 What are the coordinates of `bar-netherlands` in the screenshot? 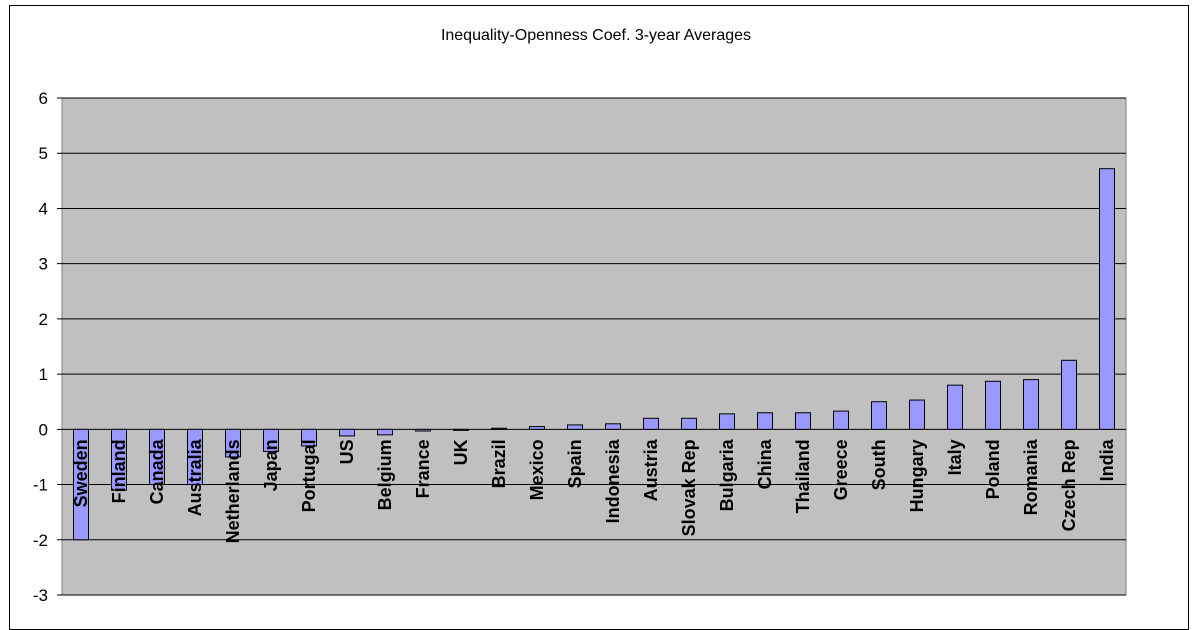 It's located at (233, 443).